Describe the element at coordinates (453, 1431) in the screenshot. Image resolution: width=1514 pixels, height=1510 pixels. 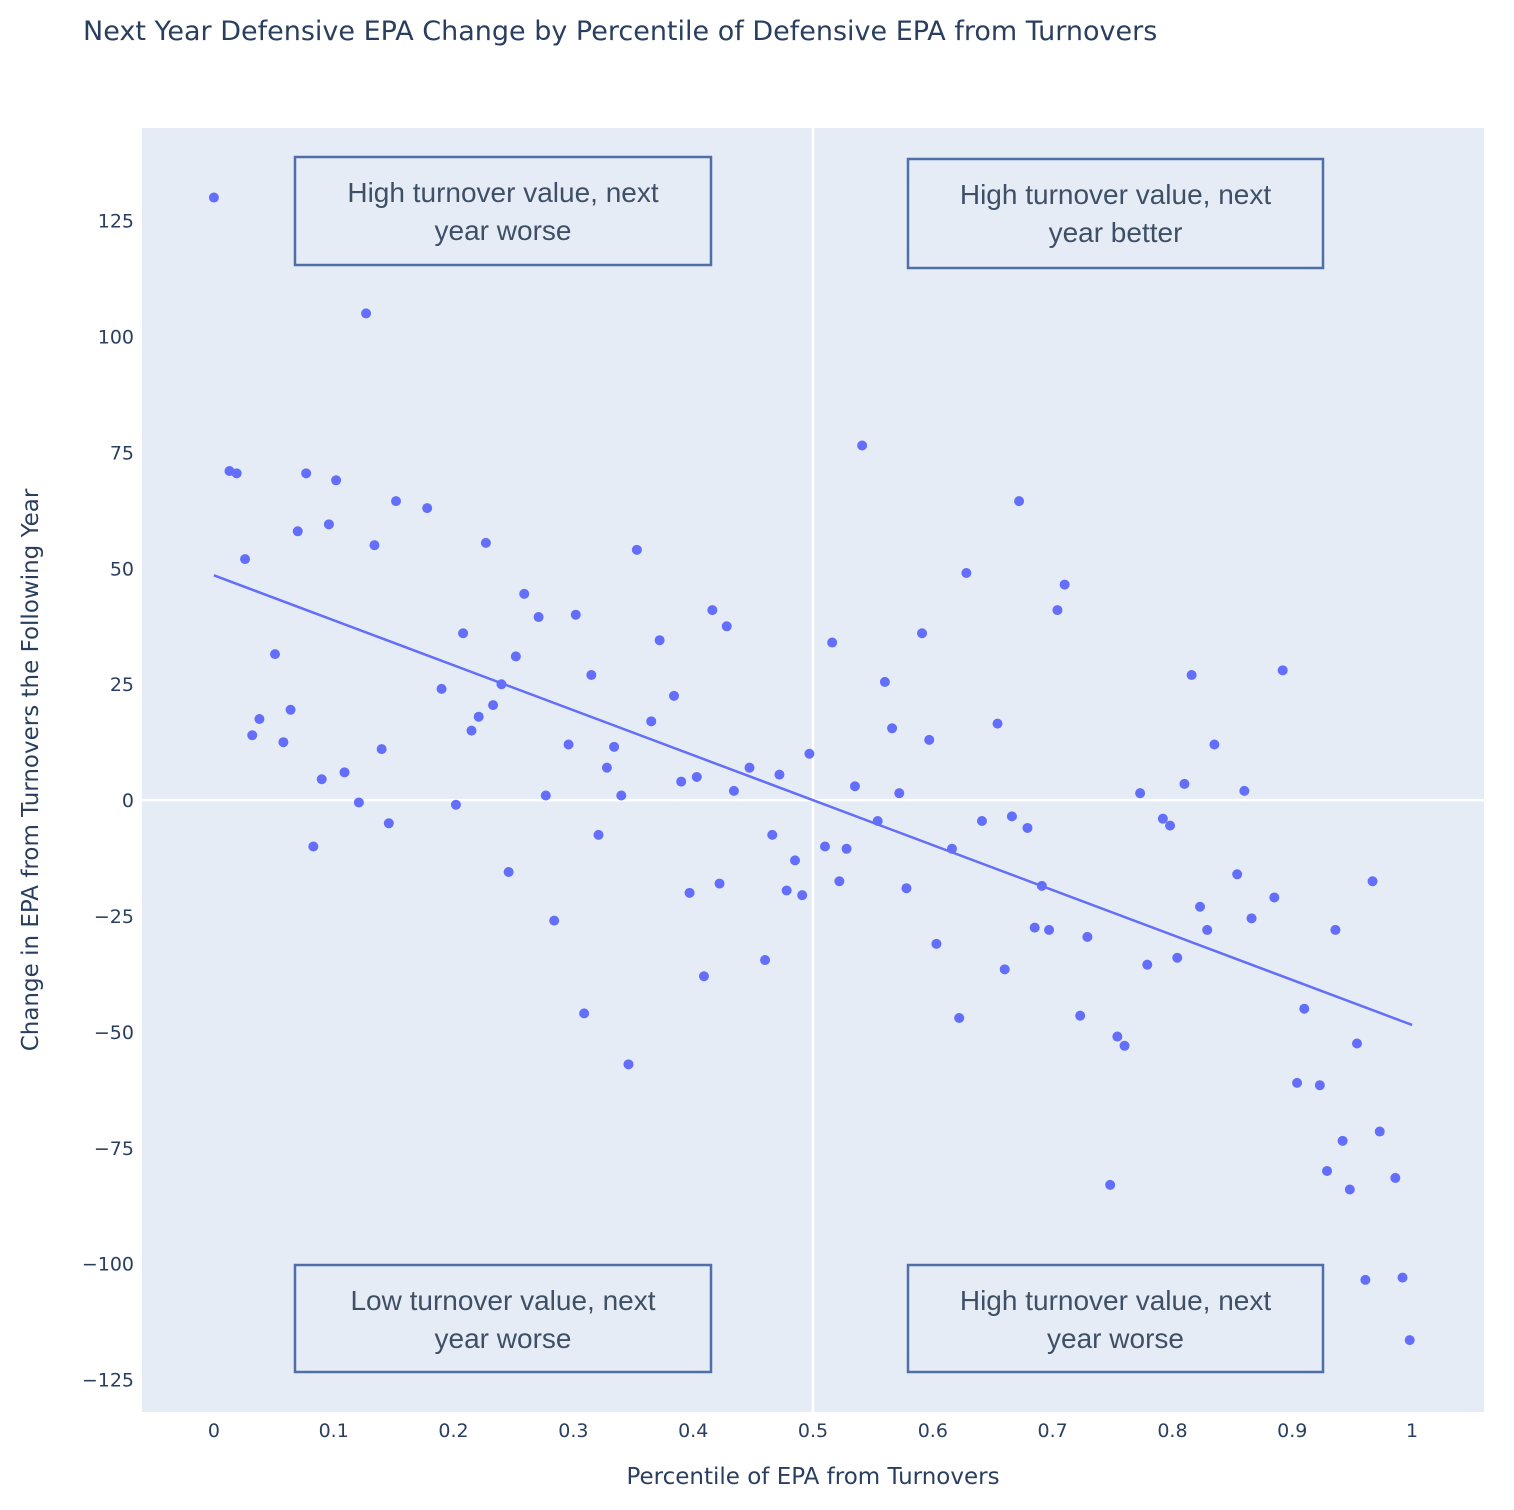
I see `x-tick-label: 0.2` at that location.